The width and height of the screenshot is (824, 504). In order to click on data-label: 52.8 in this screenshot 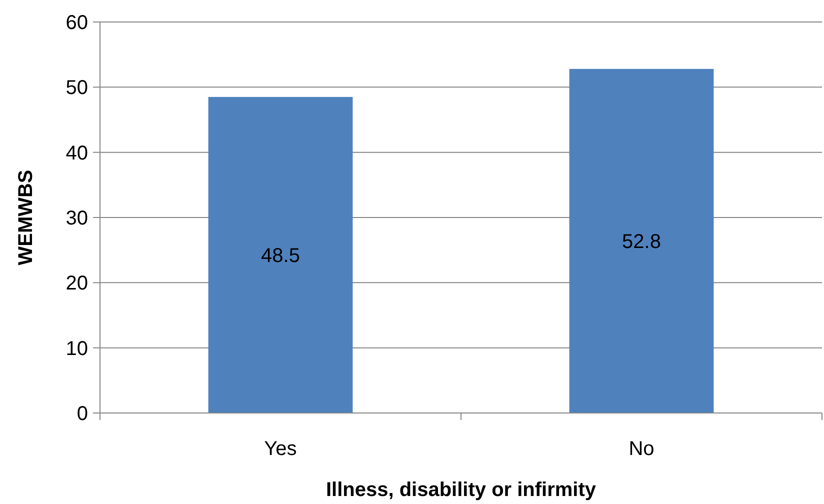, I will do `click(641, 241)`.